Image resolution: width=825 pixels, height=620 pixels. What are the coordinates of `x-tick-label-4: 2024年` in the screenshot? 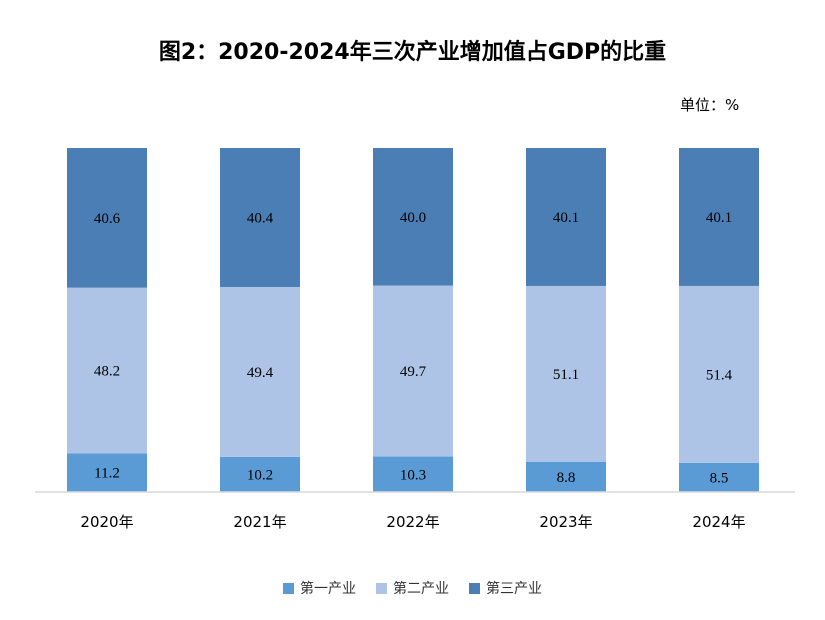 It's located at (718, 522).